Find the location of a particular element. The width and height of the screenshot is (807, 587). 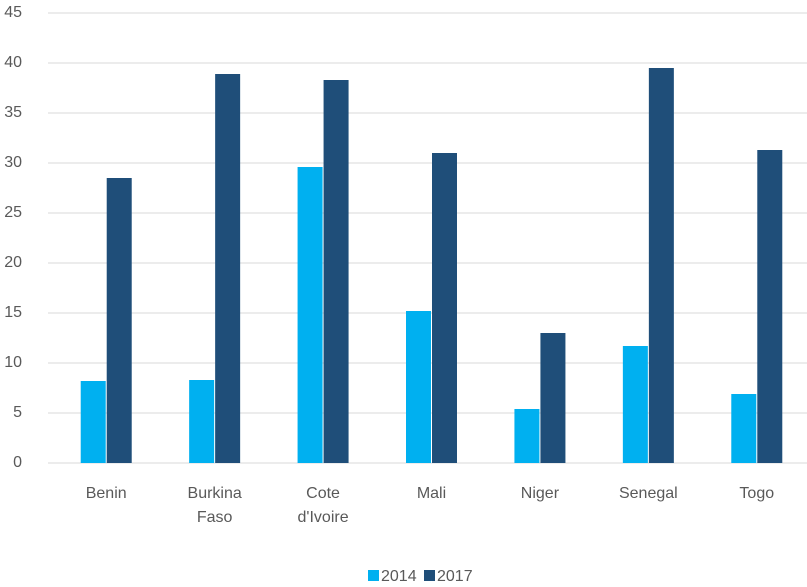

y-tick-label: 40 is located at coordinates (13, 62).